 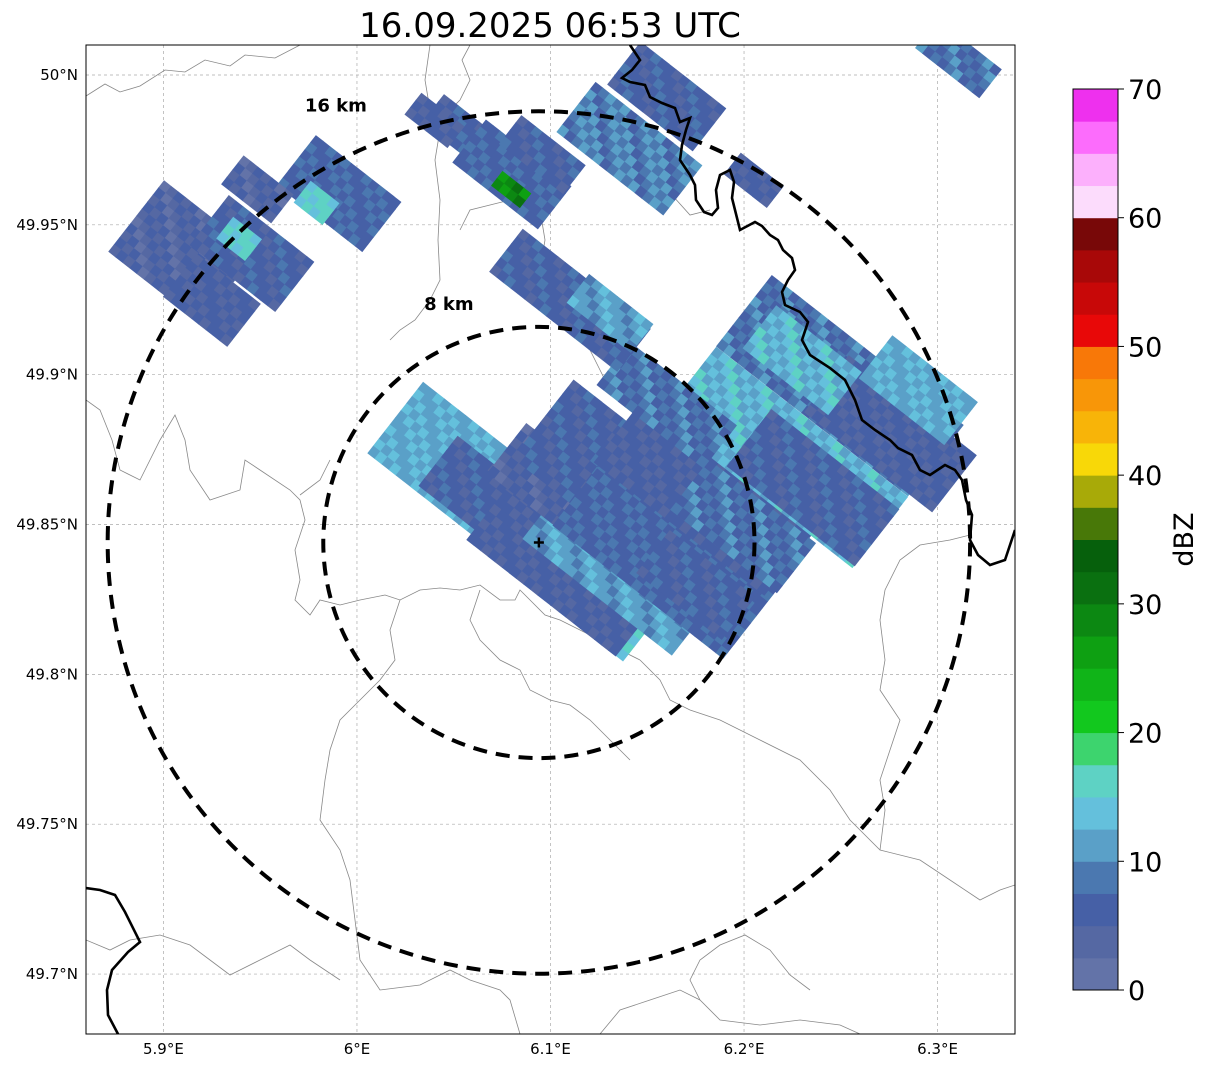 I want to click on colorbar-frame, so click(x=1095, y=539).